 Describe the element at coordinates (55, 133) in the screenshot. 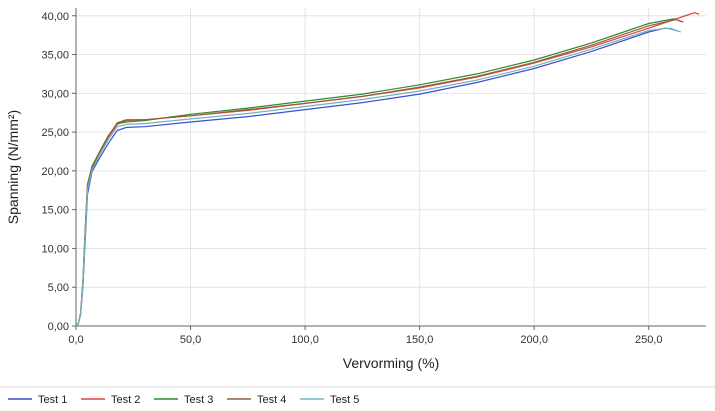

I see `y-tick-label: 25,00` at that location.